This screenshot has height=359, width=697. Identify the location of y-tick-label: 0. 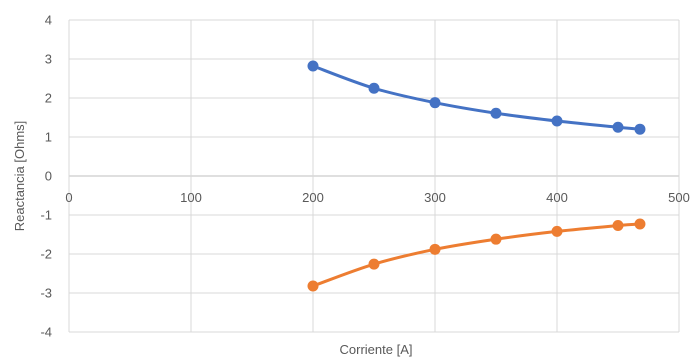
(48, 176).